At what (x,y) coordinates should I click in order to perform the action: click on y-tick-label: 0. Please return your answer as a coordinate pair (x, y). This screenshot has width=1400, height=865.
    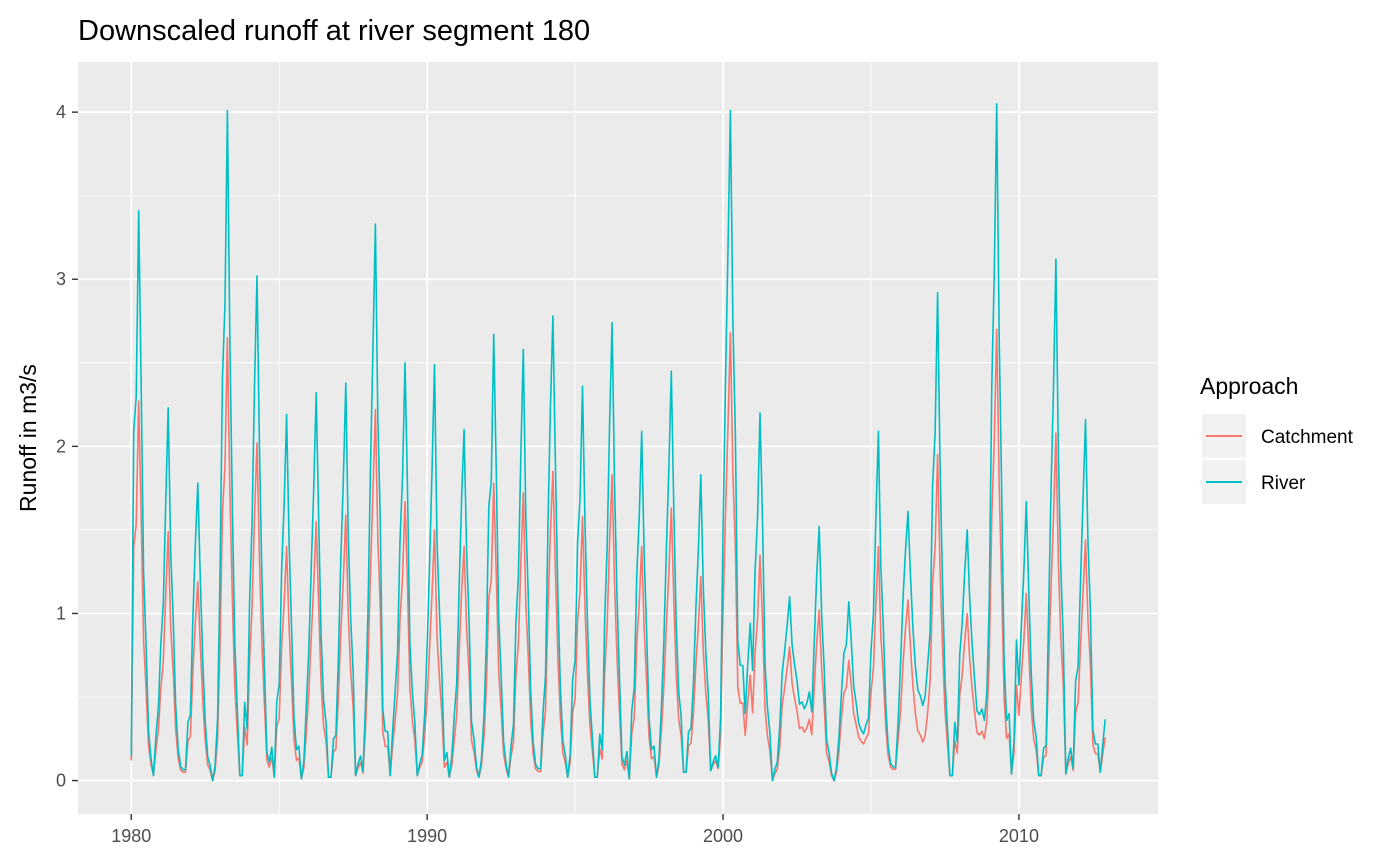
    Looking at the image, I should click on (61, 781).